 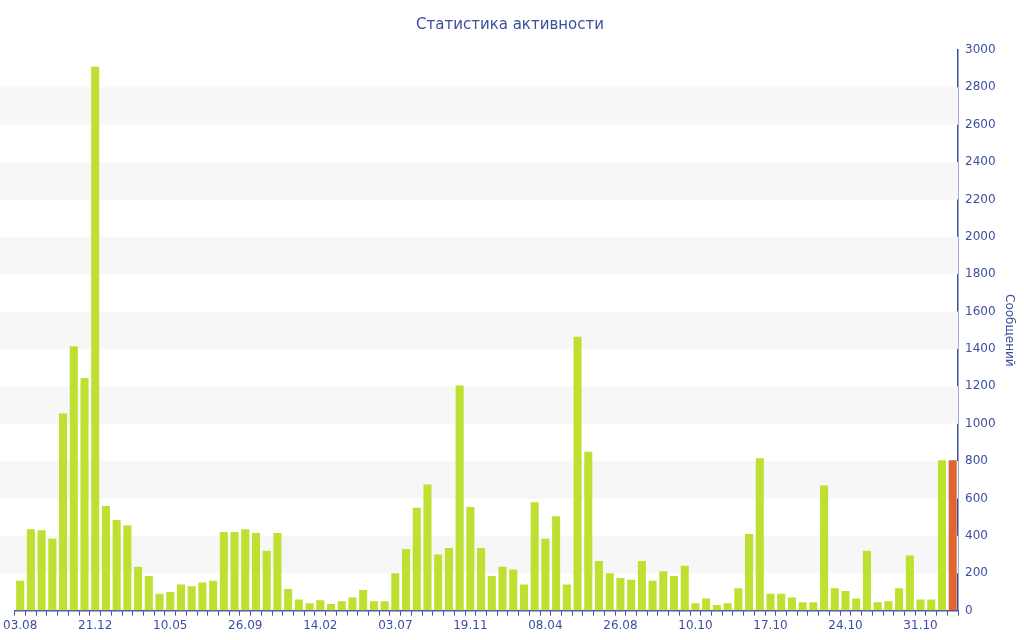 What do you see at coordinates (980, 49) in the screenshot?
I see `y2-tick-label: 3000` at bounding box center [980, 49].